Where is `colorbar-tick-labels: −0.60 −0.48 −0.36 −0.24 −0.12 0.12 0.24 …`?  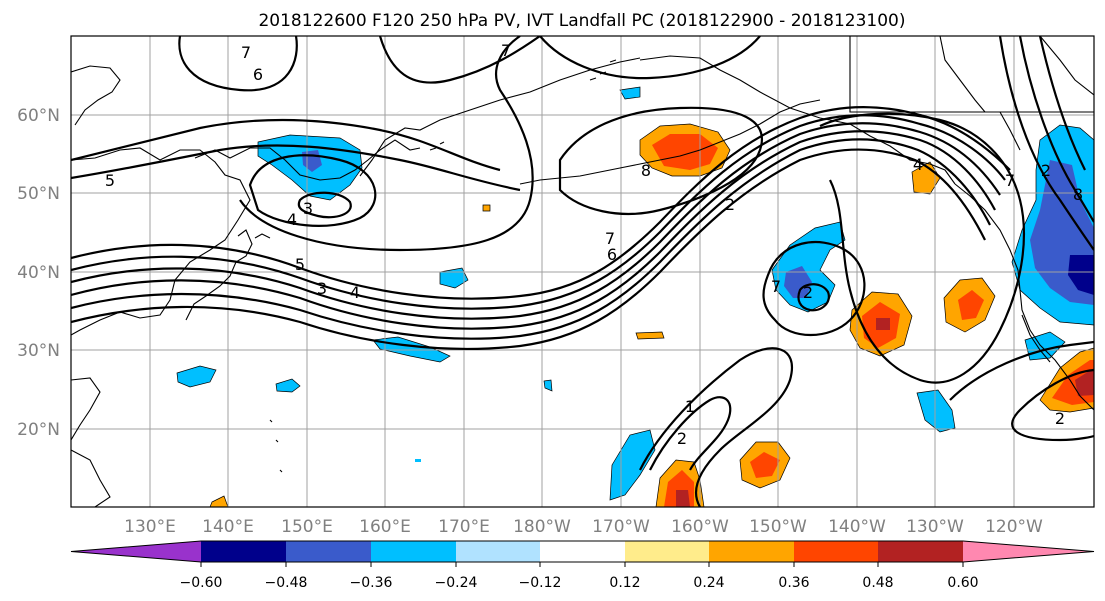
colorbar-tick-labels: −0.60 −0.48 −0.36 −0.24 −0.12 0.12 0.24 … is located at coordinates (579, 583).